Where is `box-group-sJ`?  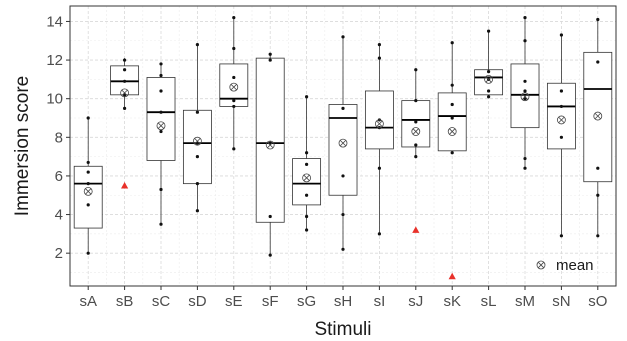
box-group-sJ is located at coordinates (416, 150).